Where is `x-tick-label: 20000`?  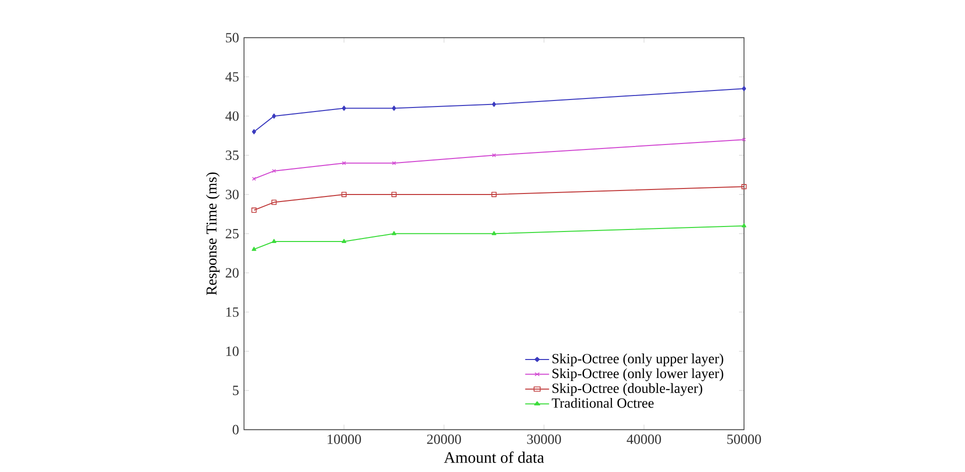 x-tick-label: 20000 is located at coordinates (444, 439).